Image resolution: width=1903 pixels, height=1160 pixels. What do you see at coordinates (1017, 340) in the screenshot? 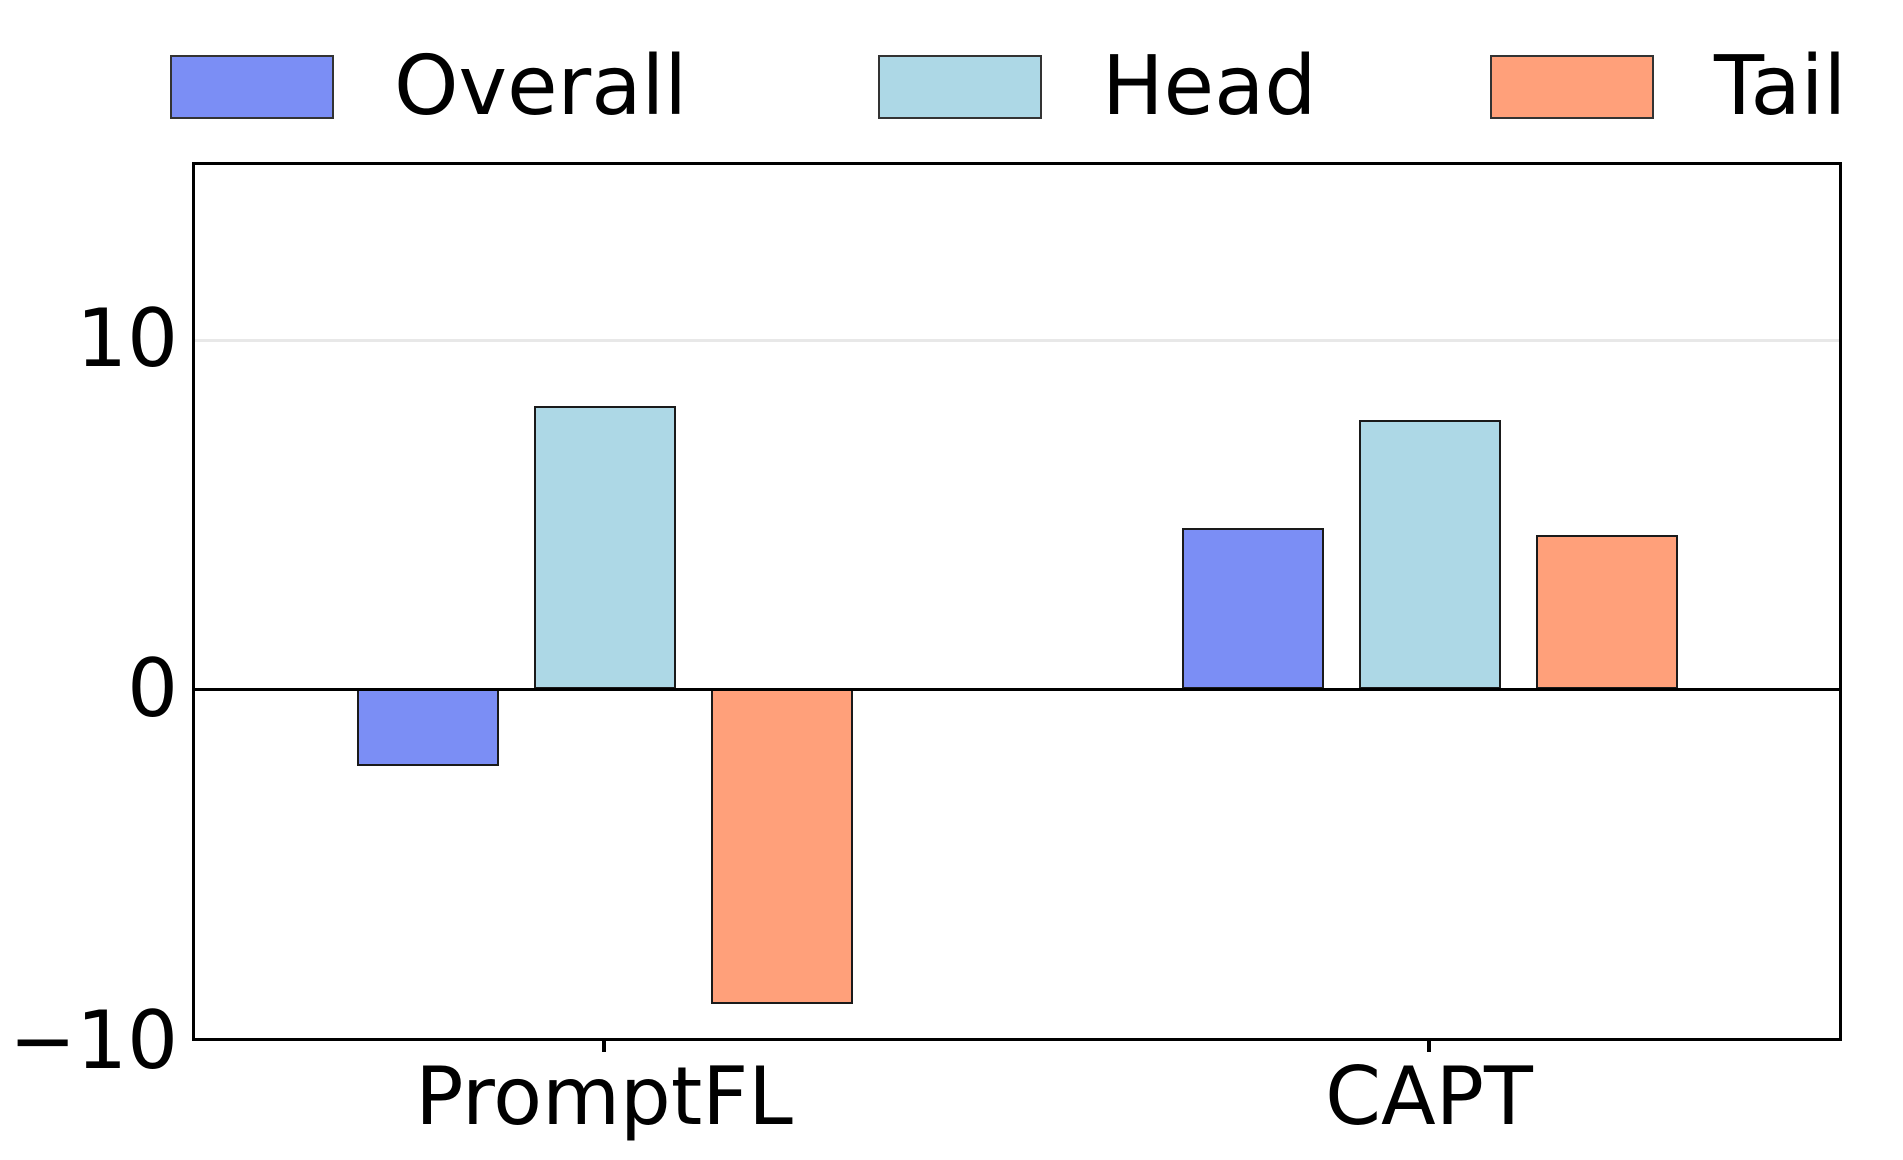
I see `gridline-y10` at bounding box center [1017, 340].